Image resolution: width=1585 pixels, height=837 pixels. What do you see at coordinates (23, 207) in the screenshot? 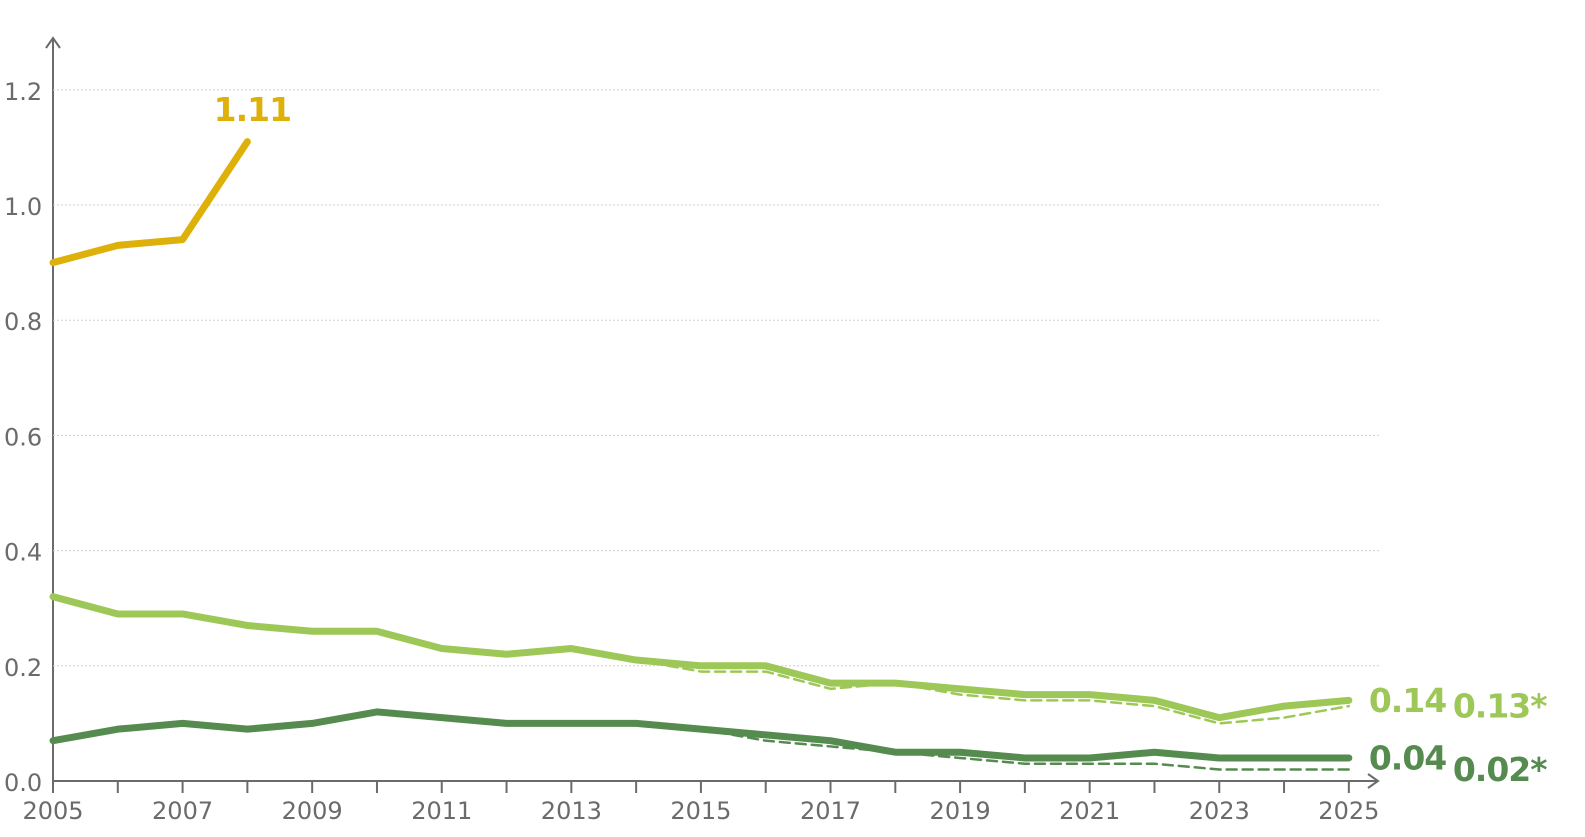
I see `y-tick-label: 1.0` at bounding box center [23, 207].